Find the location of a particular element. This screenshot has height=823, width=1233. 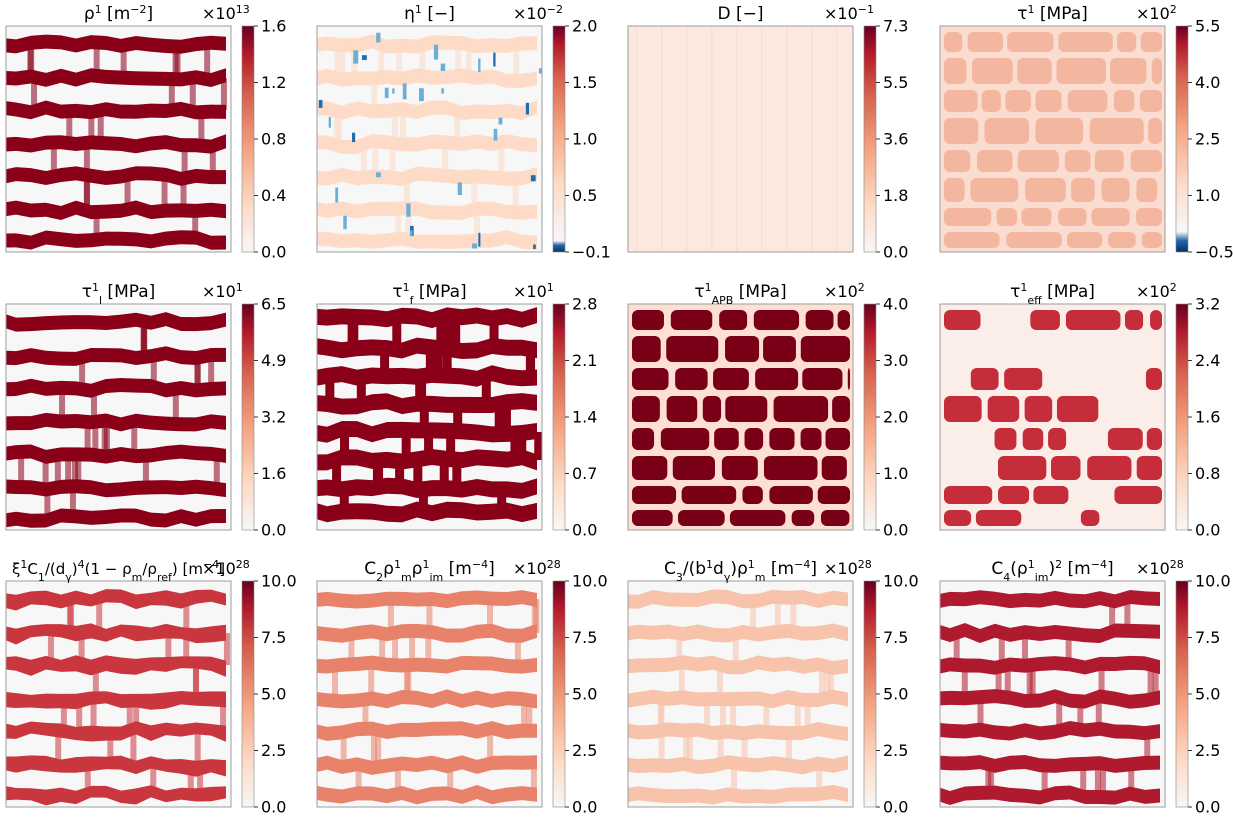

colorbar-tick-label: 5.0 is located at coordinates (273, 694).